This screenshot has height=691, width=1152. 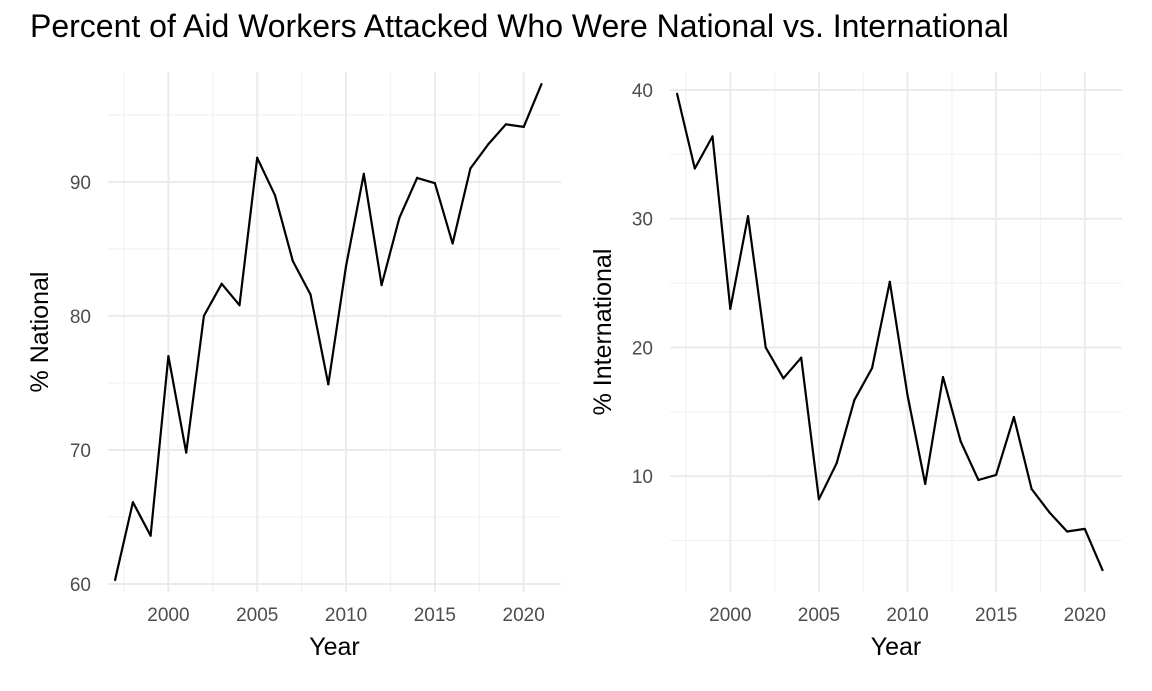 What do you see at coordinates (80, 585) in the screenshot?
I see `y-tick-label: 60` at bounding box center [80, 585].